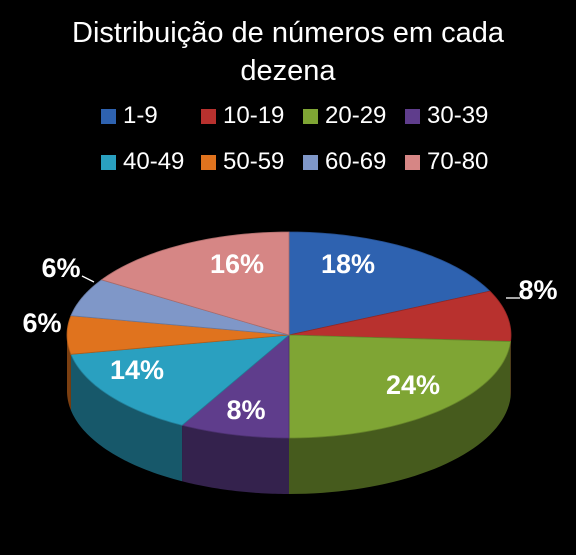 This screenshot has width=576, height=555. I want to click on legend-item-70-80: 70-80, so click(457, 162).